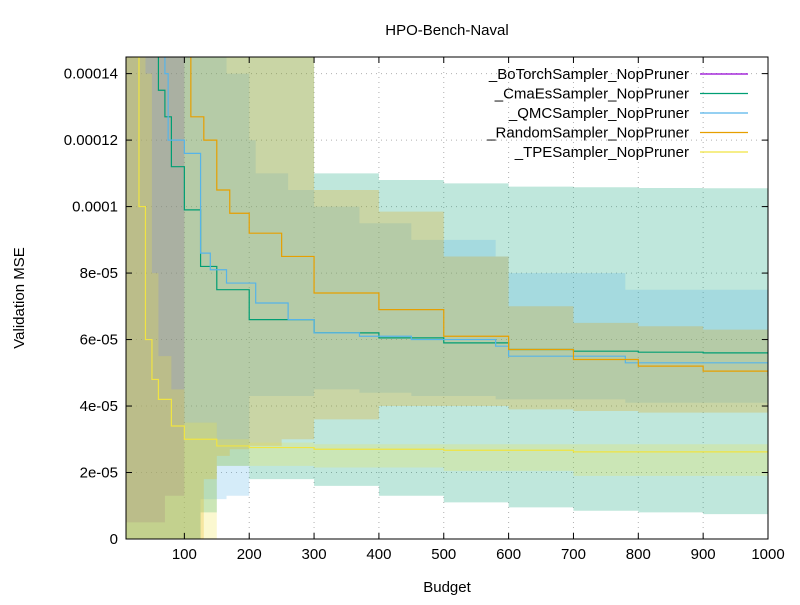 This screenshot has height=605, width=800. I want to click on x-tick-label: 900, so click(703, 554).